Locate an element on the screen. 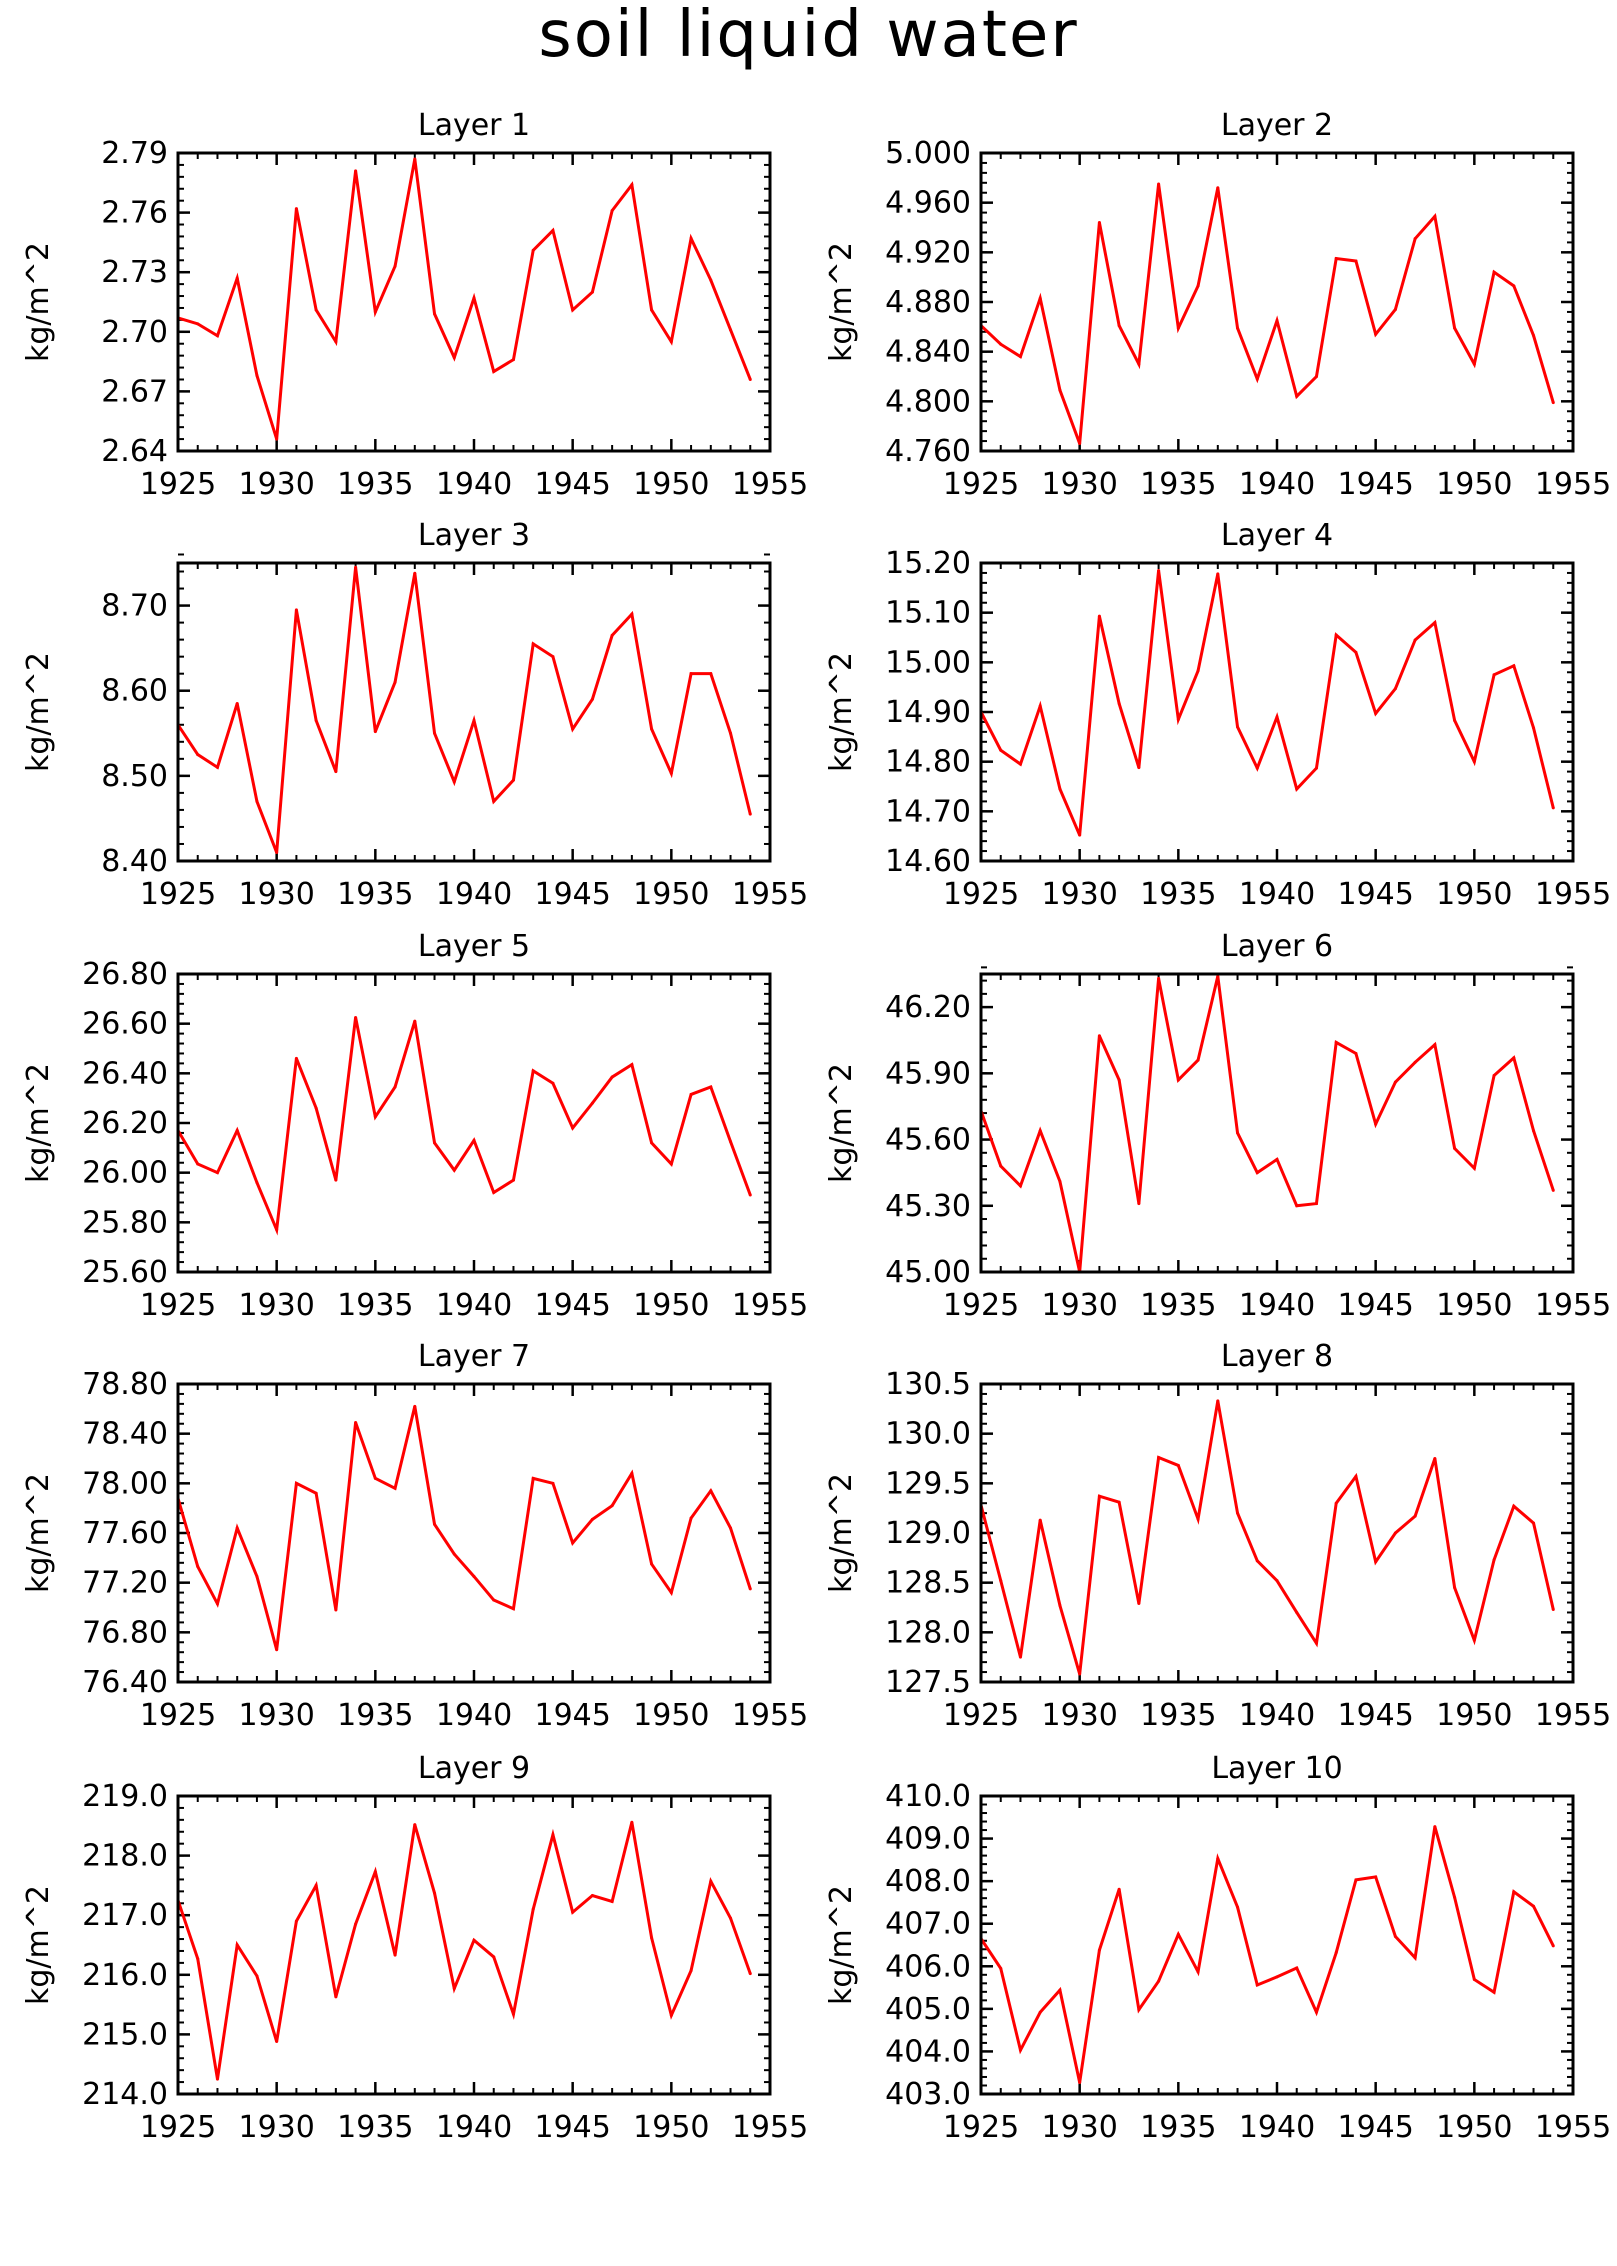 This screenshot has width=1617, height=2266. chart-title: Layer 3 is located at coordinates (474, 535).